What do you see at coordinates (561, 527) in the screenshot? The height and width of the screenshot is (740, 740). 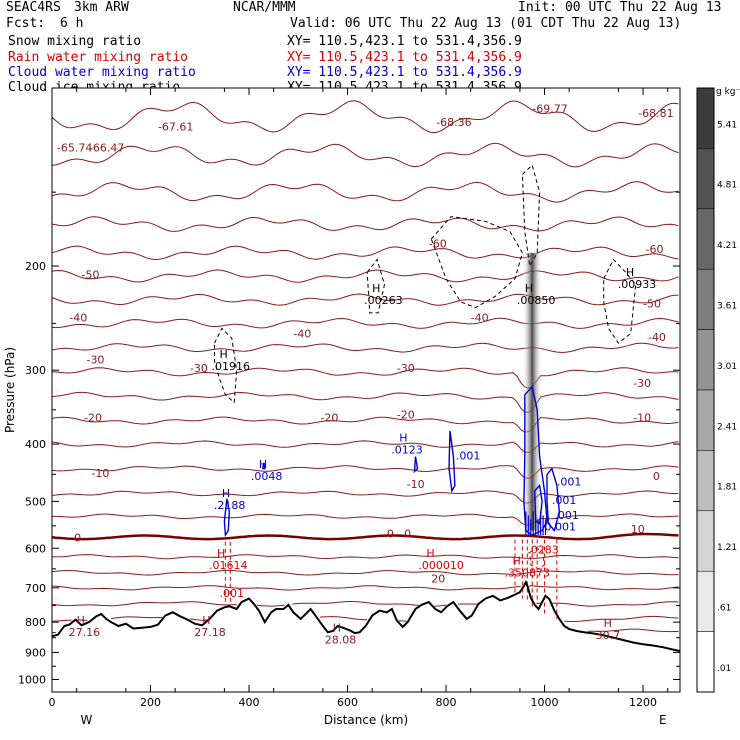 I see `cloud-water-label: 0.001` at bounding box center [561, 527].